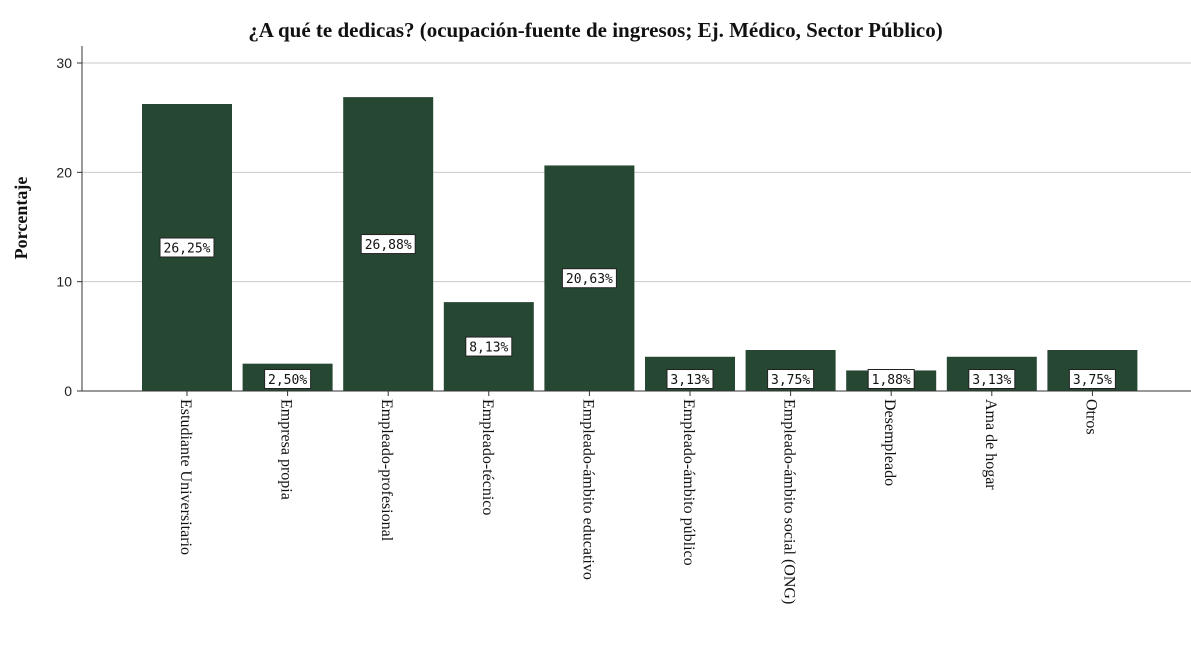 This screenshot has width=1191, height=648. I want to click on data-label: 26,25%, so click(187, 249).